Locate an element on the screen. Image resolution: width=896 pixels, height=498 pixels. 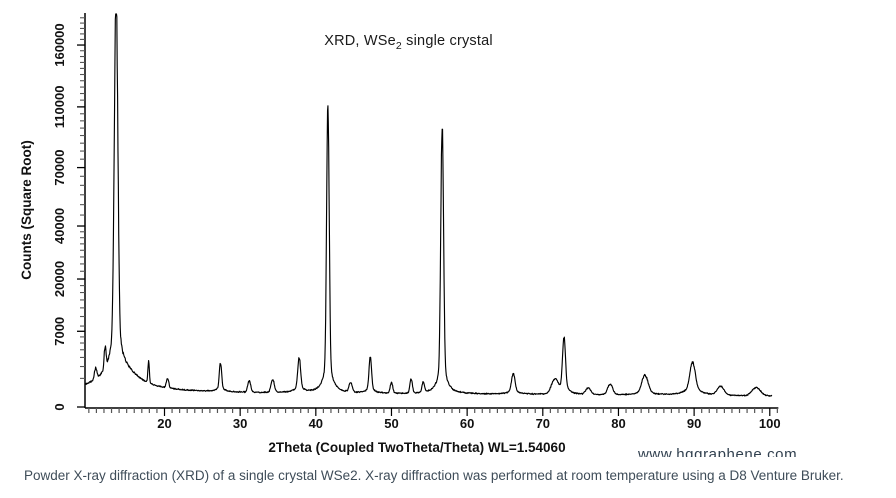
y-tick-label: 110000 is located at coordinates (59, 107).